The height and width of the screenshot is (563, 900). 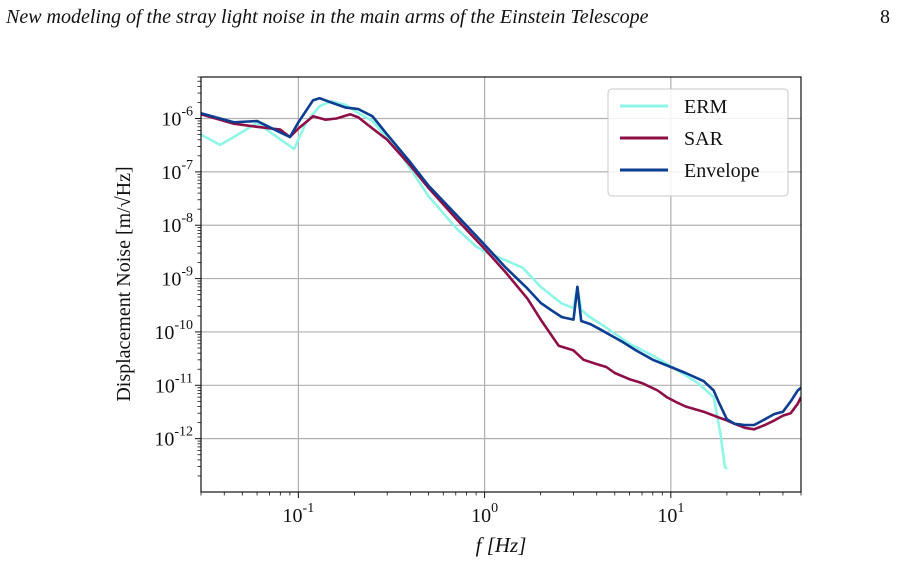 What do you see at coordinates (183, 432) in the screenshot?
I see `y-tick-exponent: -12` at bounding box center [183, 432].